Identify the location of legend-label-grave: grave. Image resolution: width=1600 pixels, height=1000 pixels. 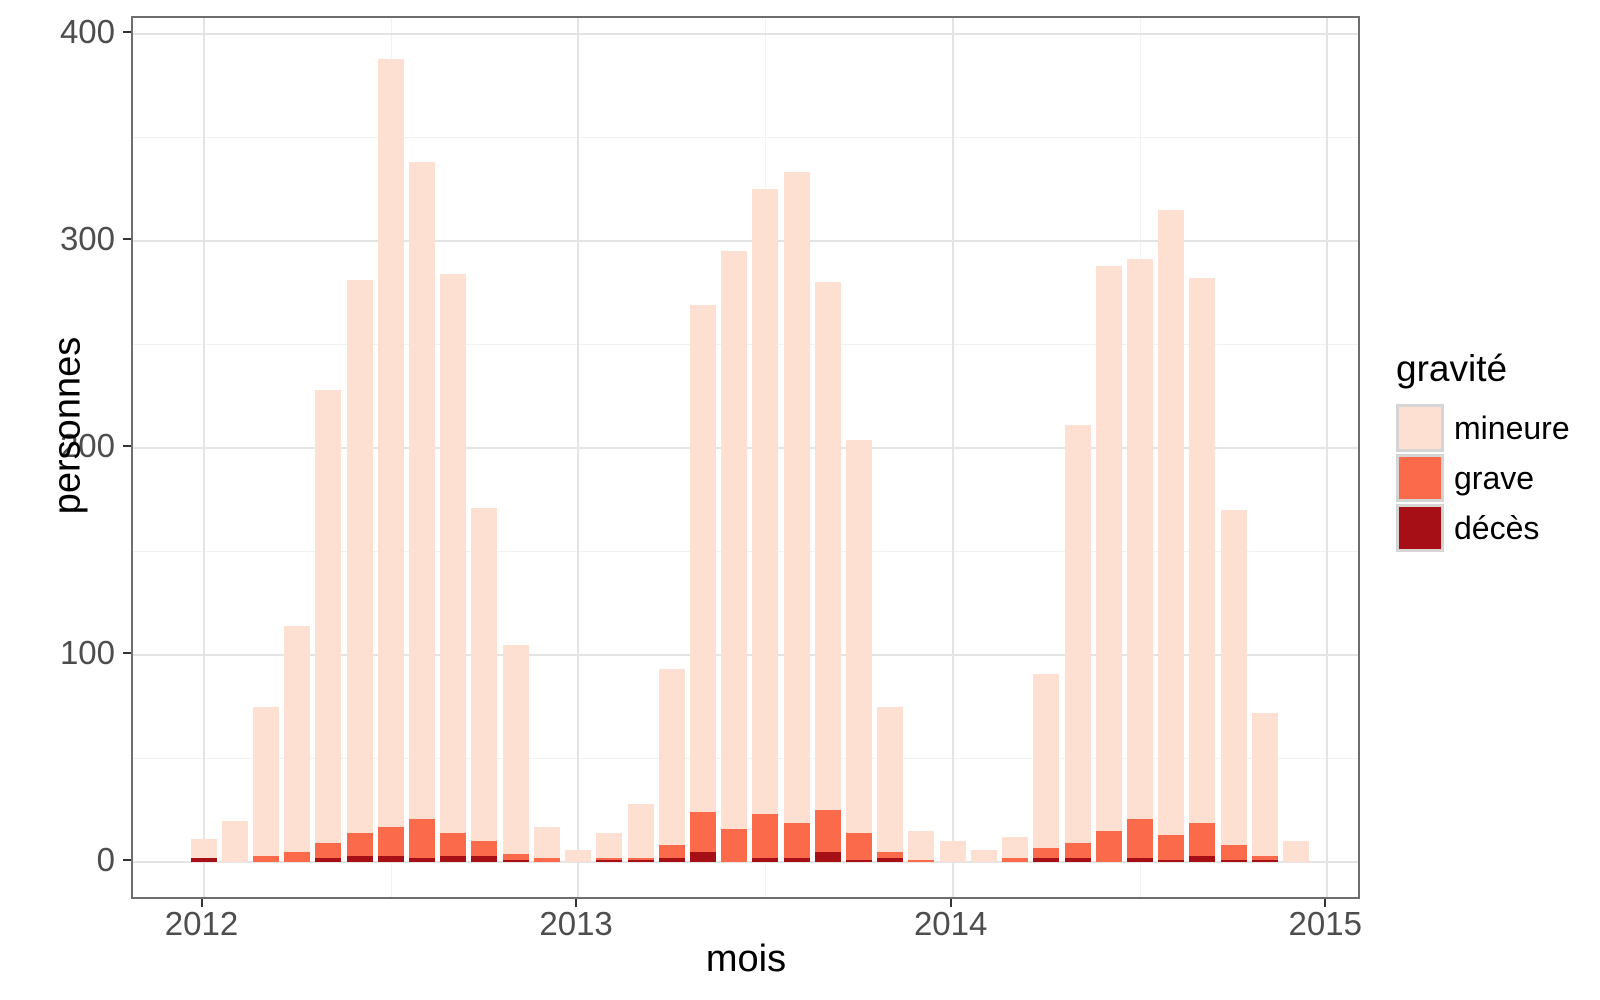
(1494, 478).